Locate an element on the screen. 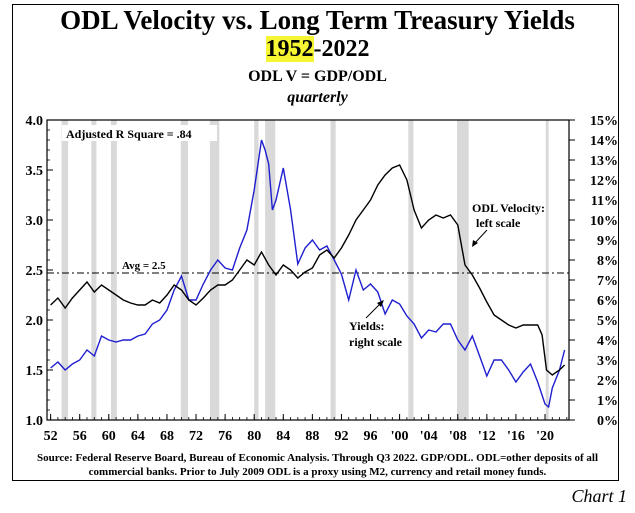 The width and height of the screenshot is (635, 513). x-axis-tick-label: 96 is located at coordinates (371, 436).